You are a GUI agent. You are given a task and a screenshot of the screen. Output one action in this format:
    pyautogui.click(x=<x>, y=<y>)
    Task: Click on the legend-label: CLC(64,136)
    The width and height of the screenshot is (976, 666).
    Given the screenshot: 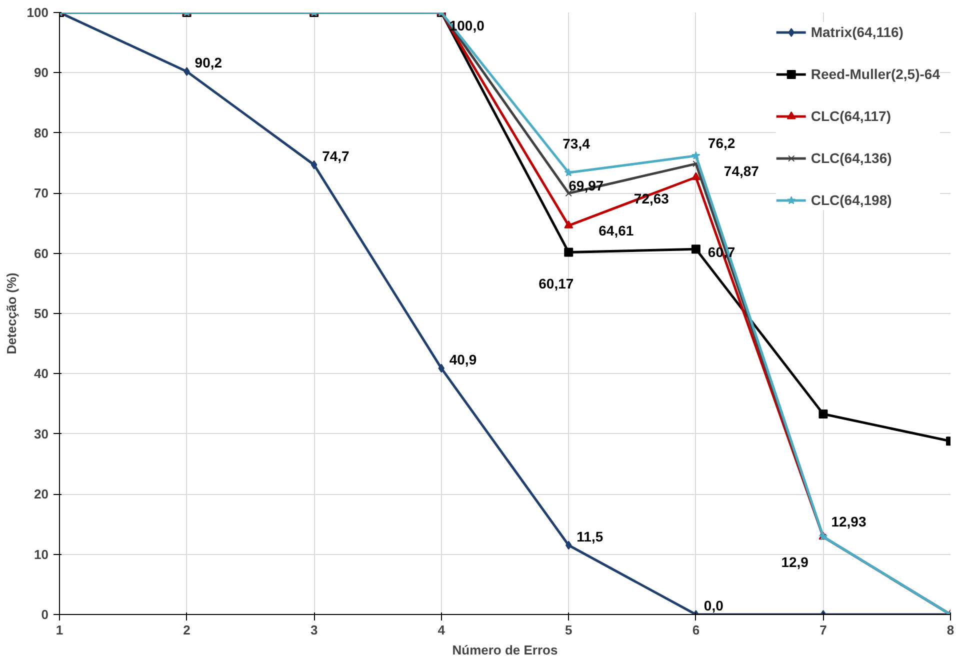 What is the action you would take?
    pyautogui.click(x=851, y=158)
    